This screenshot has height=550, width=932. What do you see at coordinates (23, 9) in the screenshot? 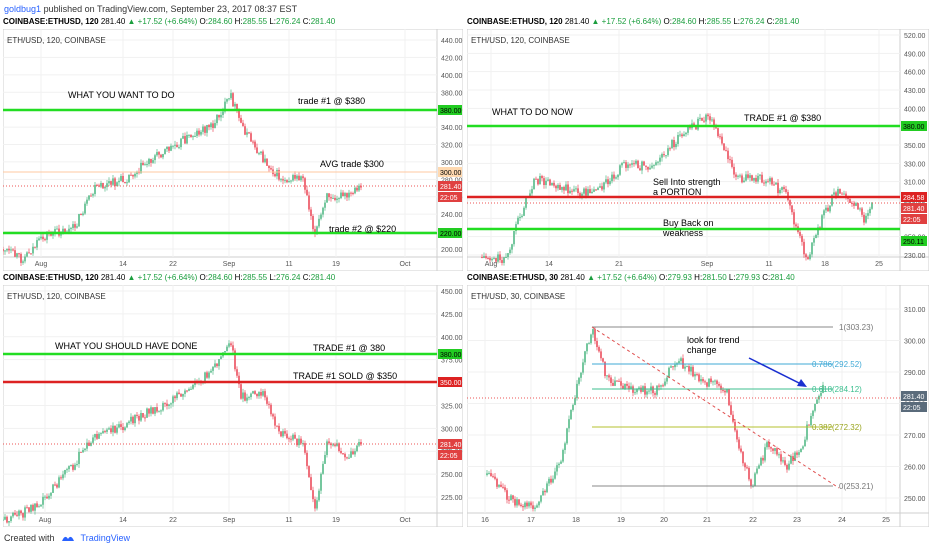
I see `author-link: goldbug1` at bounding box center [23, 9].